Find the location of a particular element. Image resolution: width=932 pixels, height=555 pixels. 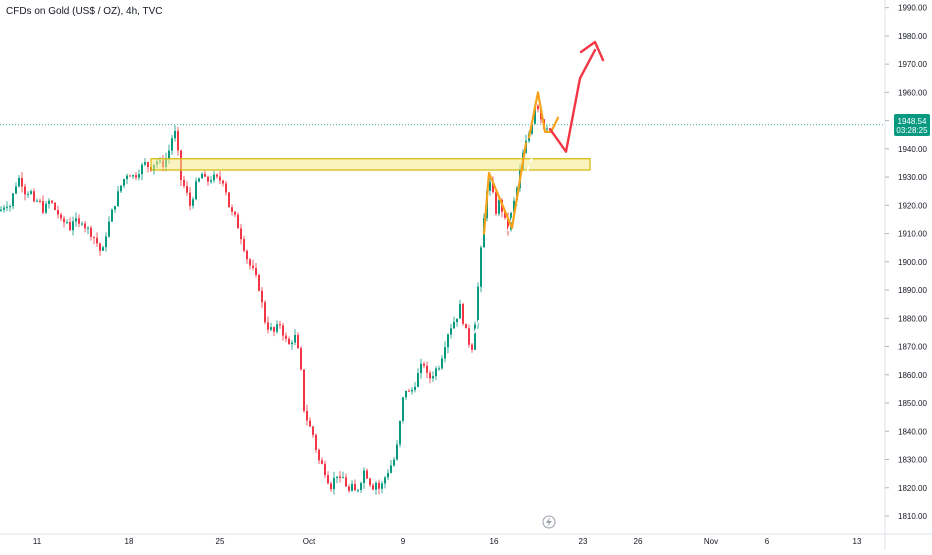

orange-zigzag-pattern is located at coordinates (505, 188).